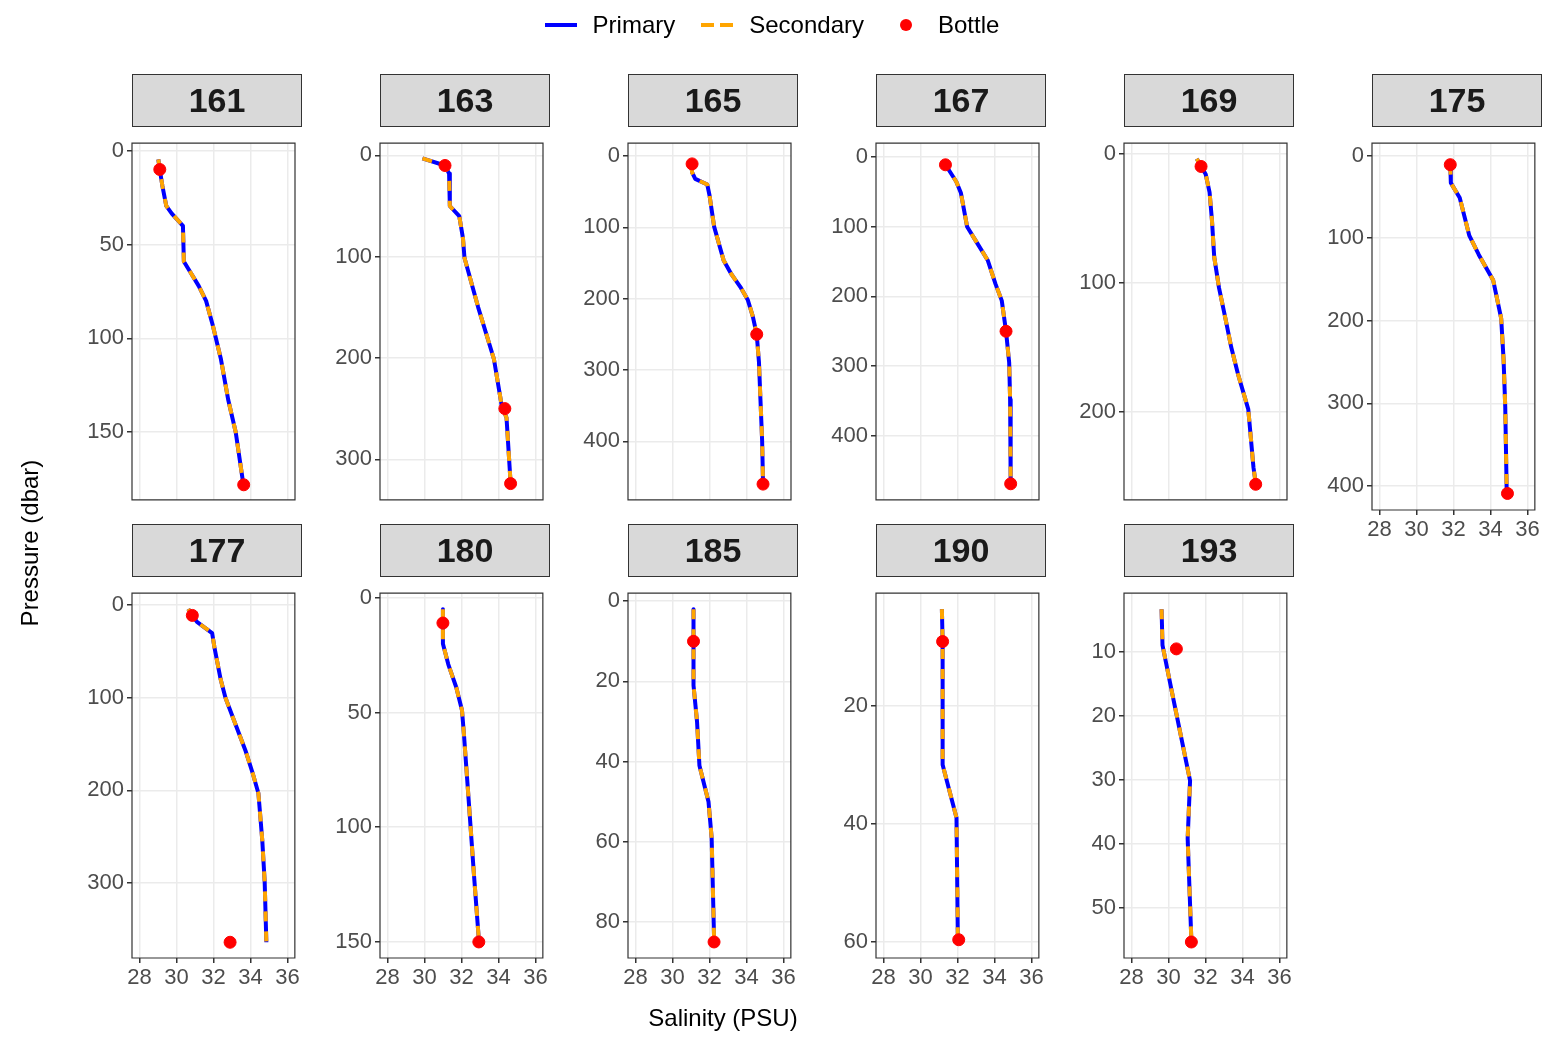 This screenshot has height=1041, width=1556. I want to click on chart-title: 190, so click(961, 550).